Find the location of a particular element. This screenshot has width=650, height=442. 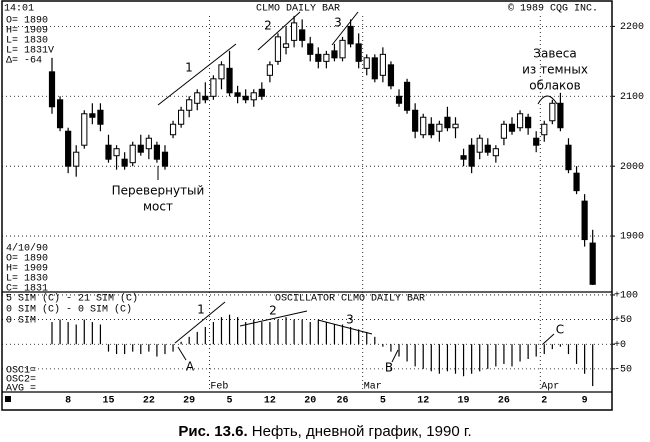

legend-entry: 0 SIM is located at coordinates (21, 321).